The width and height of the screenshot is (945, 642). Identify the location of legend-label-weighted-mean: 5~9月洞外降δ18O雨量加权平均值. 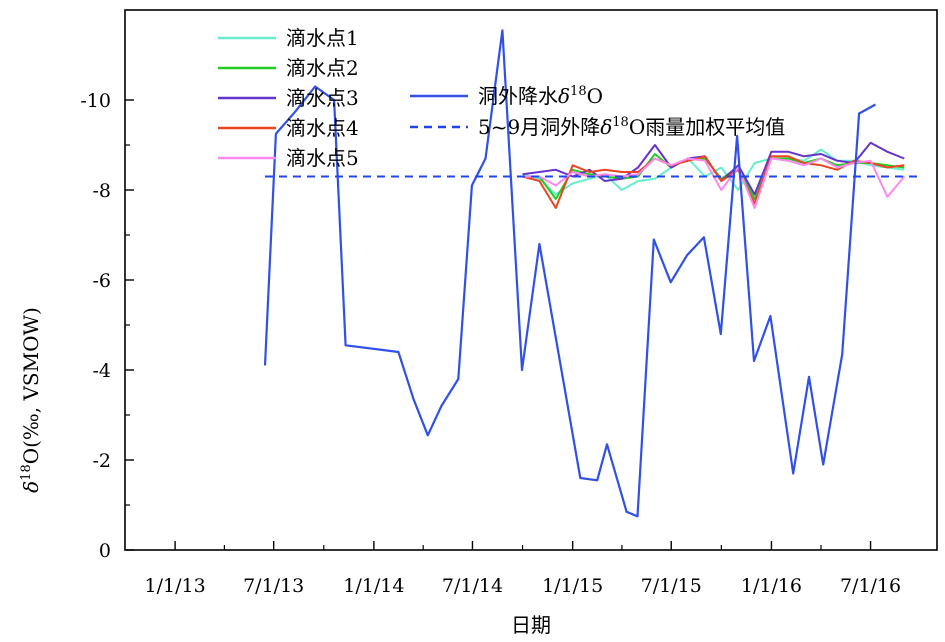
(631, 127).